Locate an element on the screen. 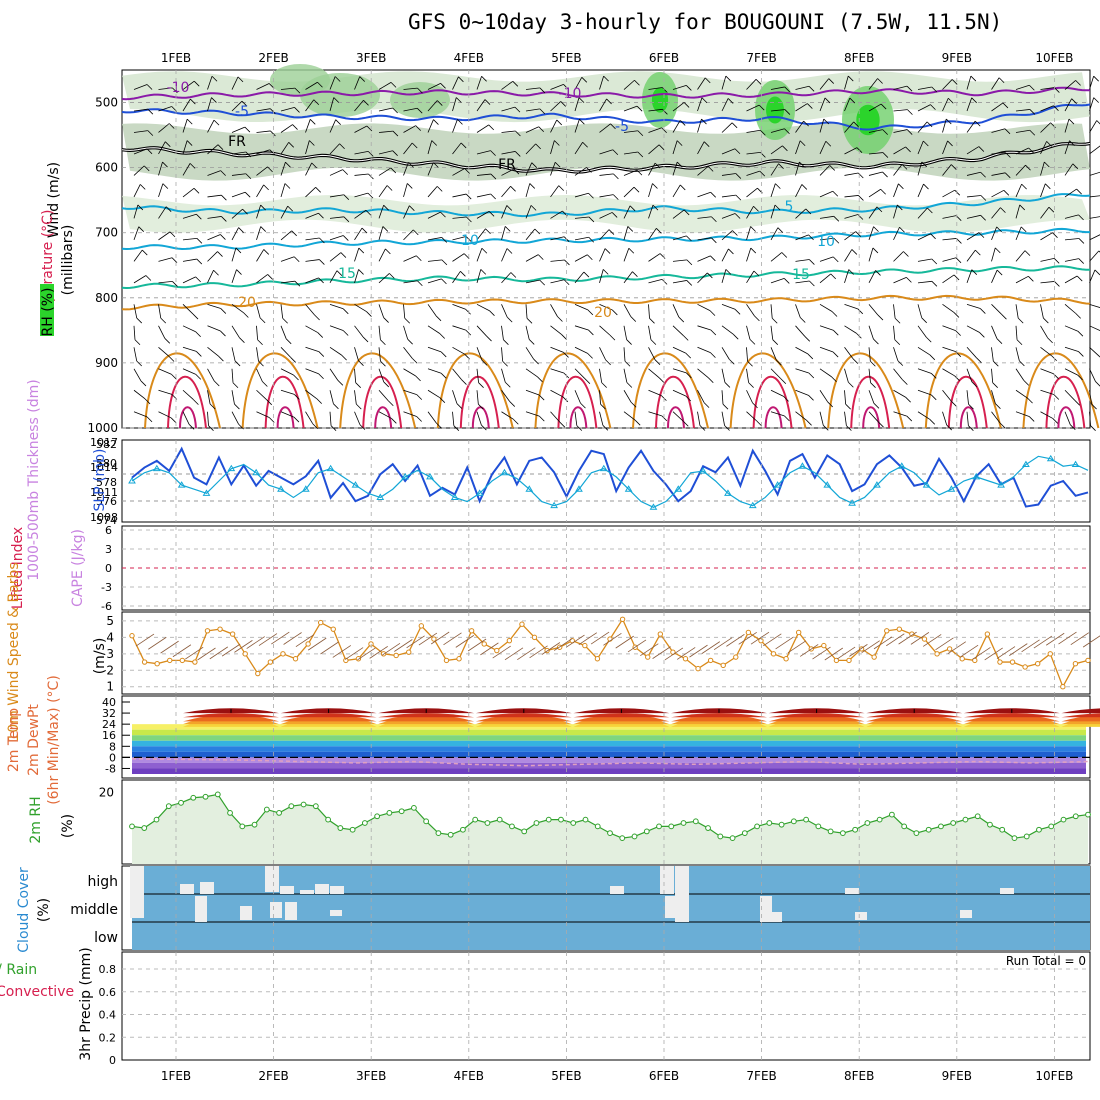 The image size is (1100, 1100). dewpt-ylabel: 2m DewPt is located at coordinates (34, 740).